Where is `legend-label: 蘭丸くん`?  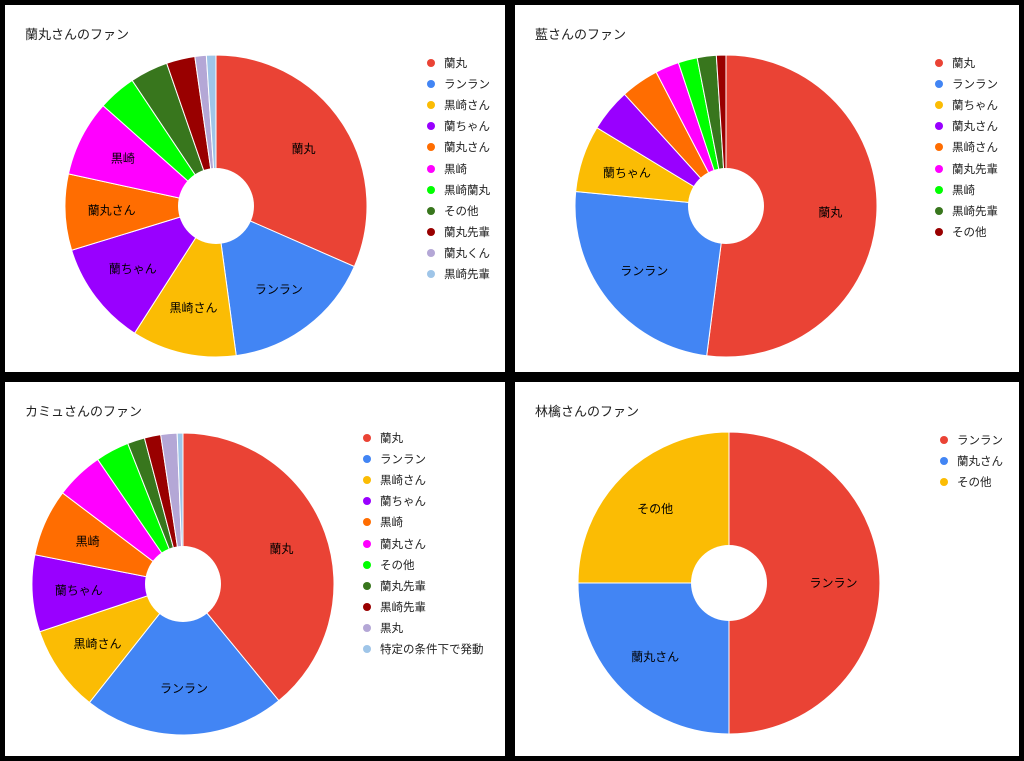 legend-label: 蘭丸くん is located at coordinates (467, 253).